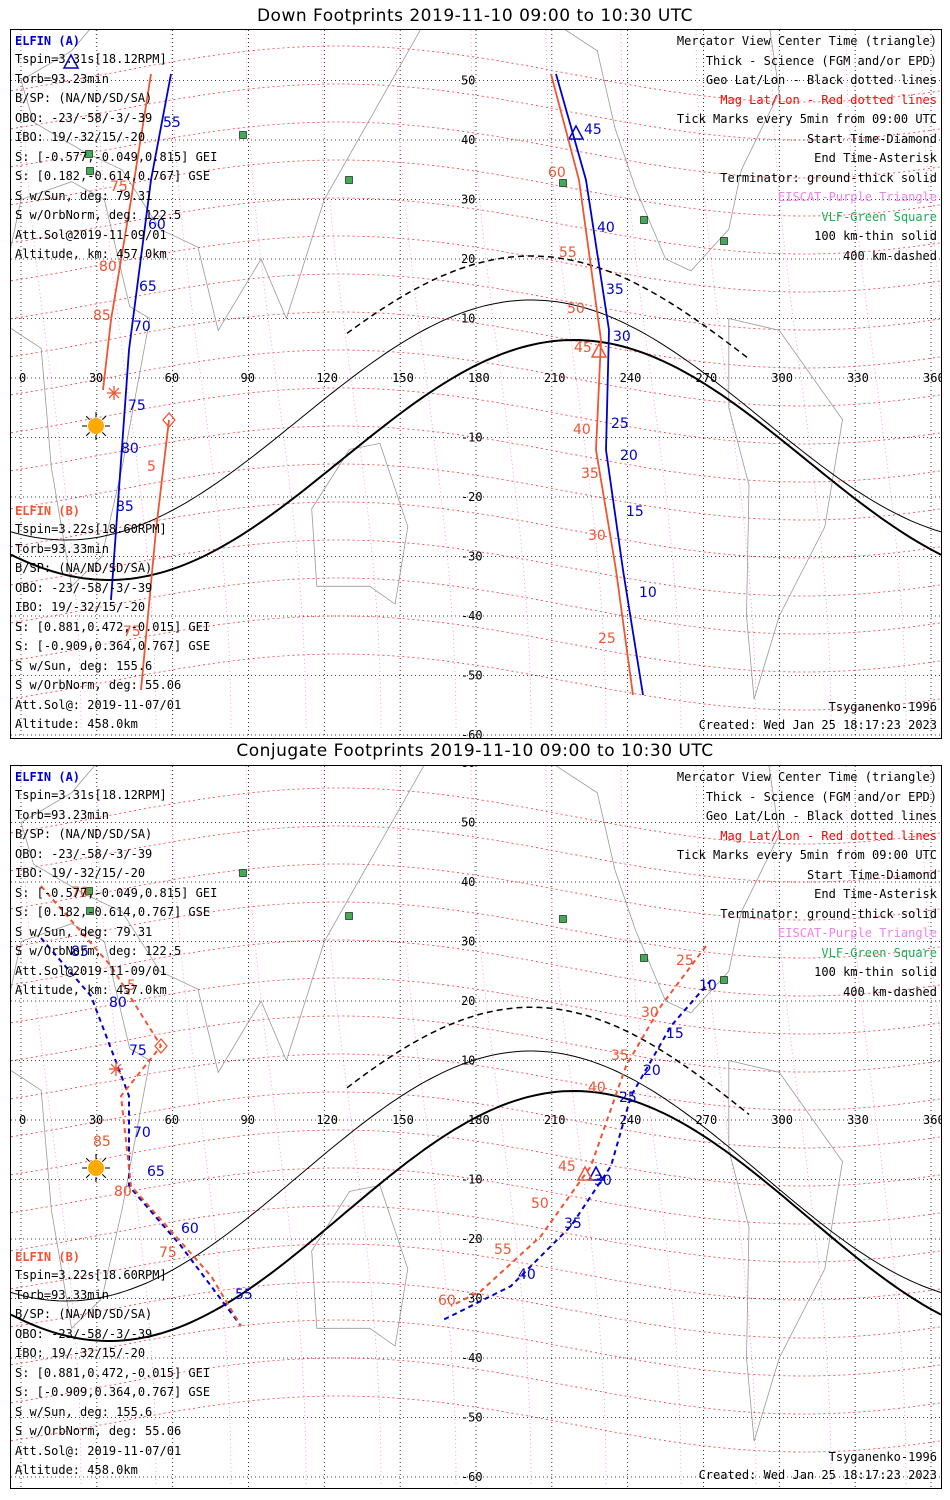 The height and width of the screenshot is (1500, 950). What do you see at coordinates (403, 378) in the screenshot?
I see `lon-tick-label: 150` at bounding box center [403, 378].